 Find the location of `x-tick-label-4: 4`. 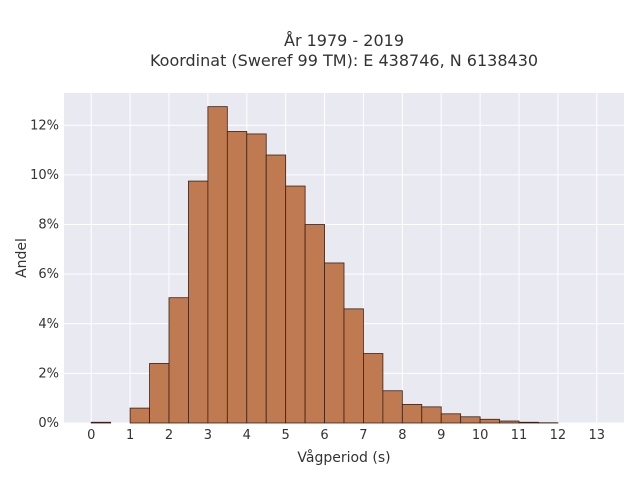

x-tick-label-4: 4 is located at coordinates (247, 435).